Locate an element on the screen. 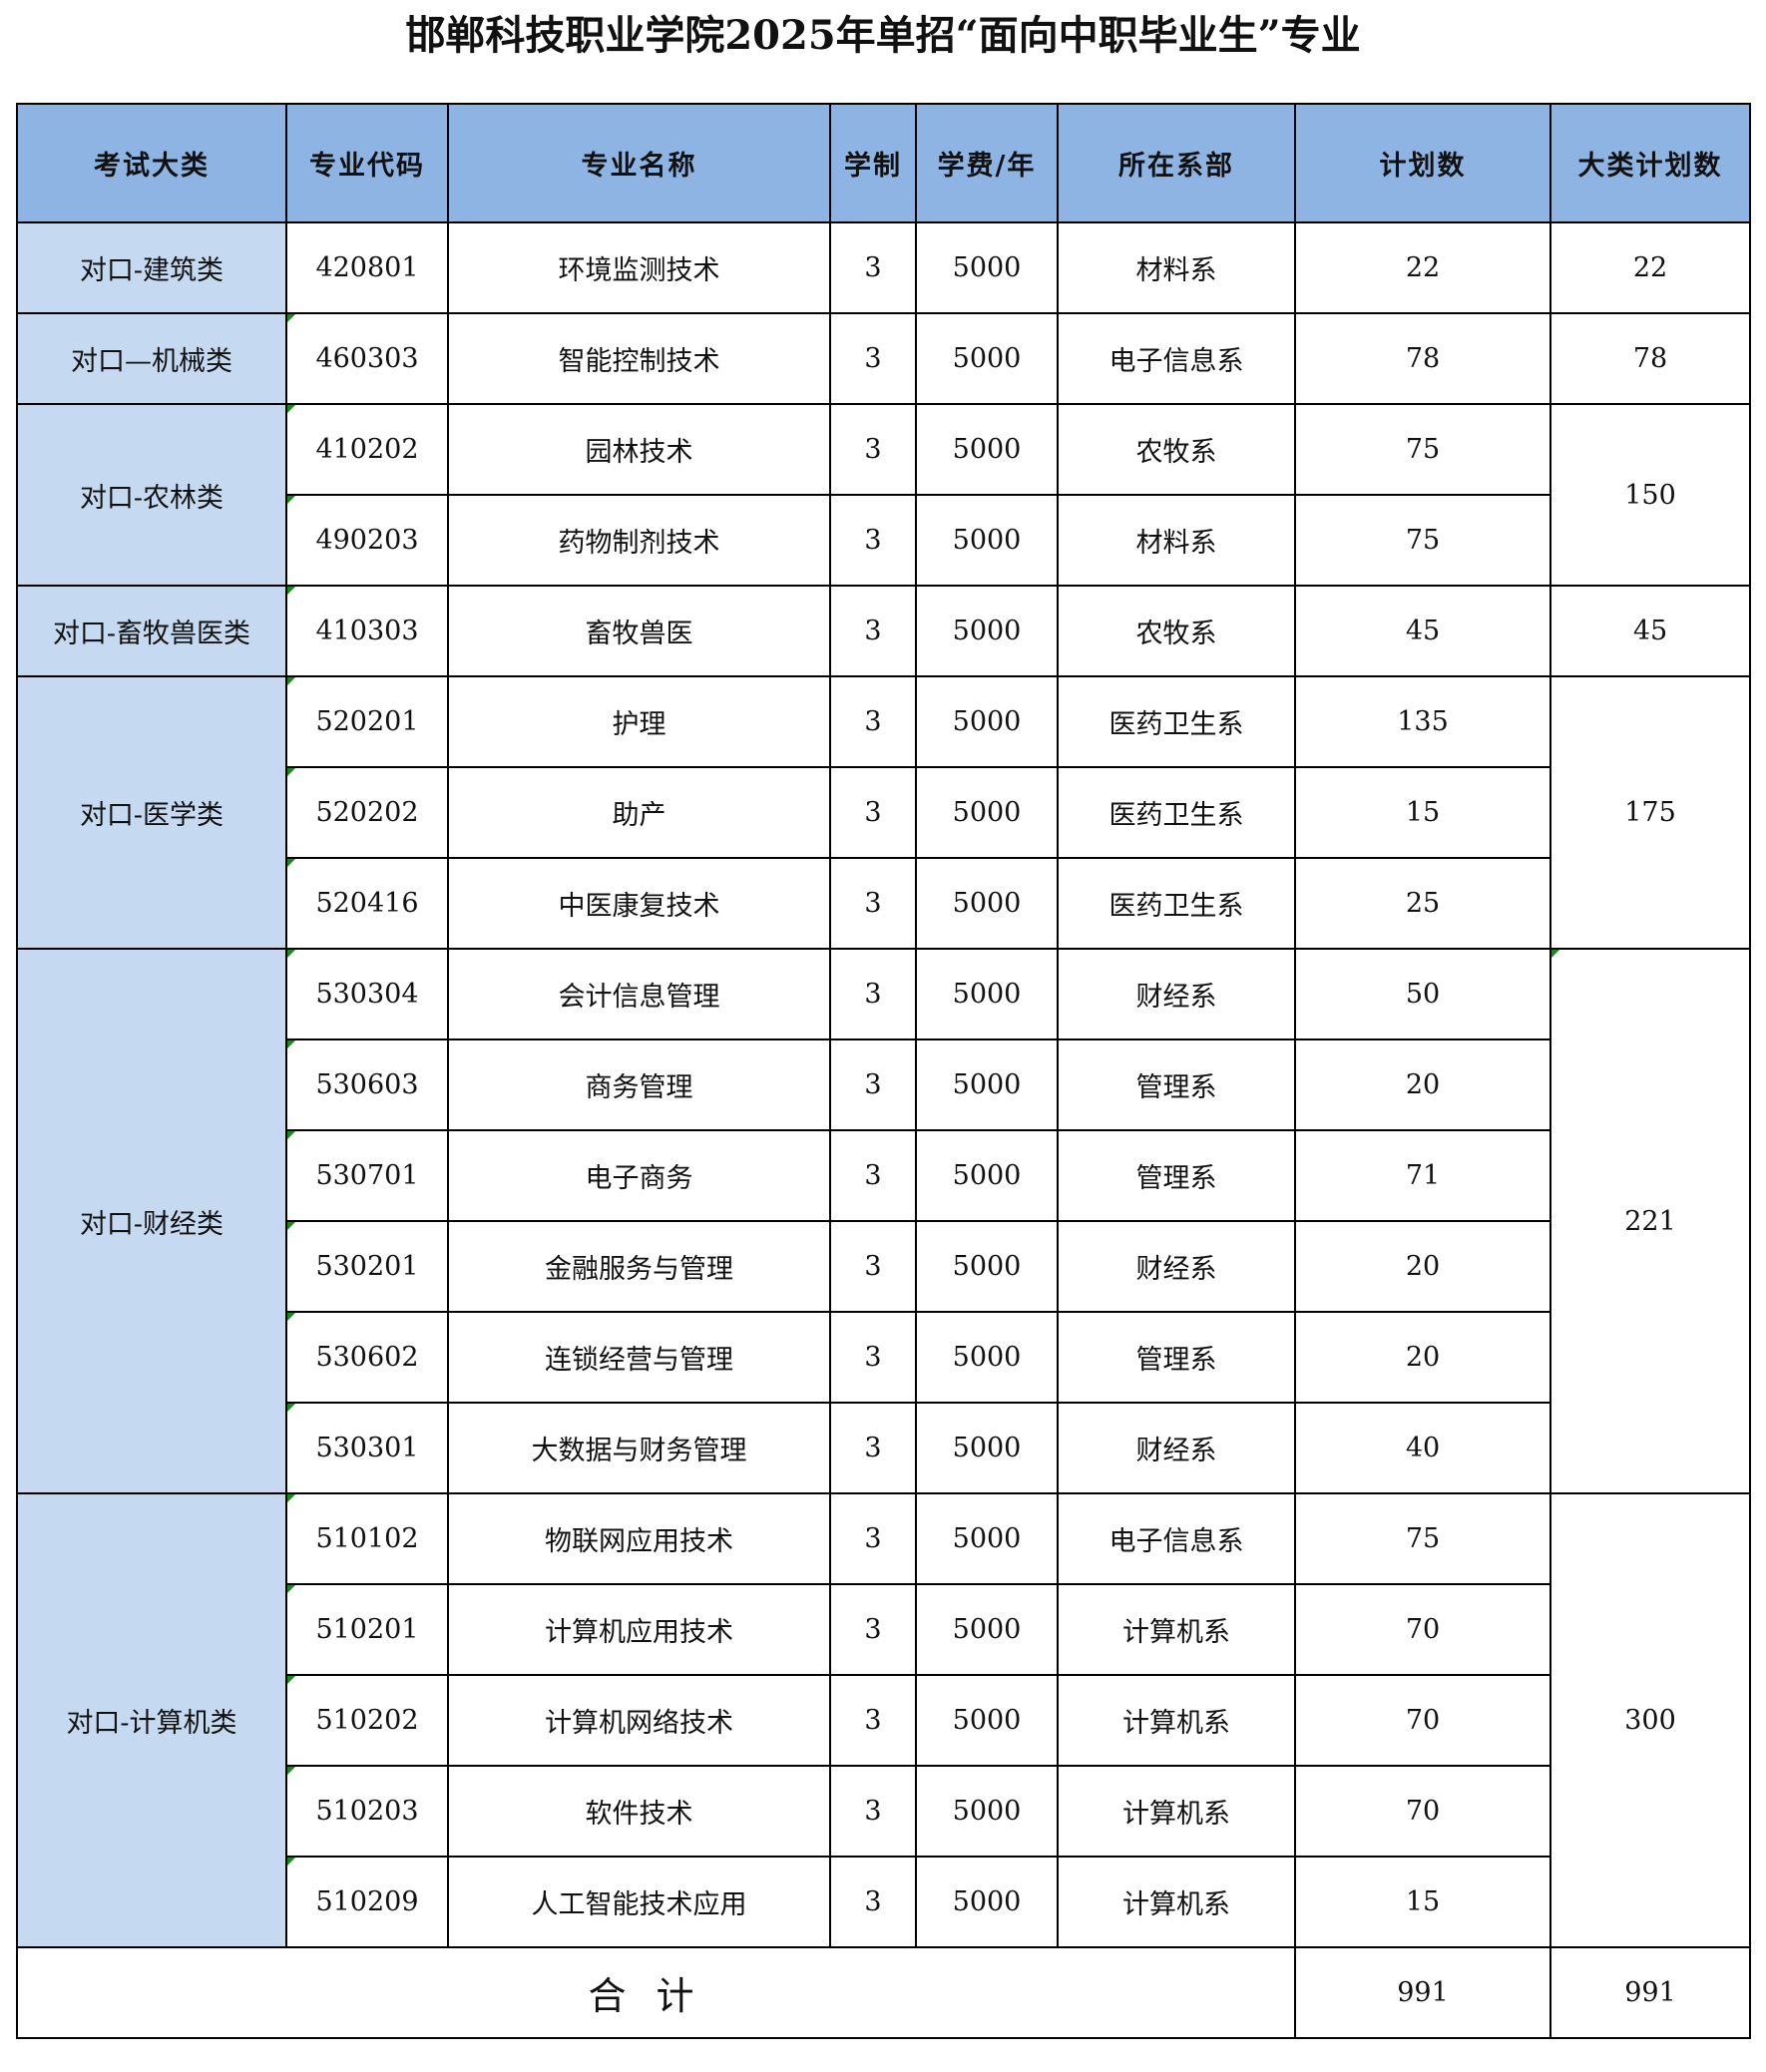 The image size is (1766, 2072). cell-plan-count: 45 is located at coordinates (1422, 631).